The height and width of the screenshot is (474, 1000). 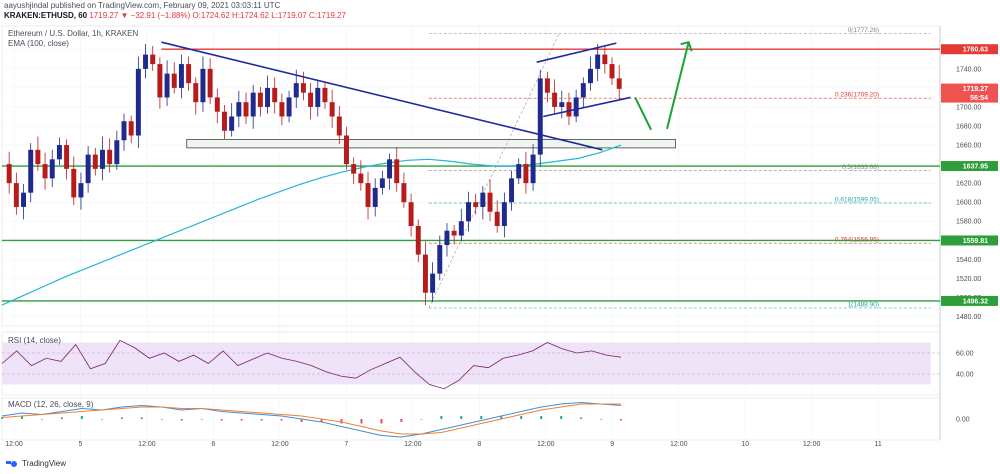 I want to click on y-tick-label: 1580.00, so click(x=968, y=222).